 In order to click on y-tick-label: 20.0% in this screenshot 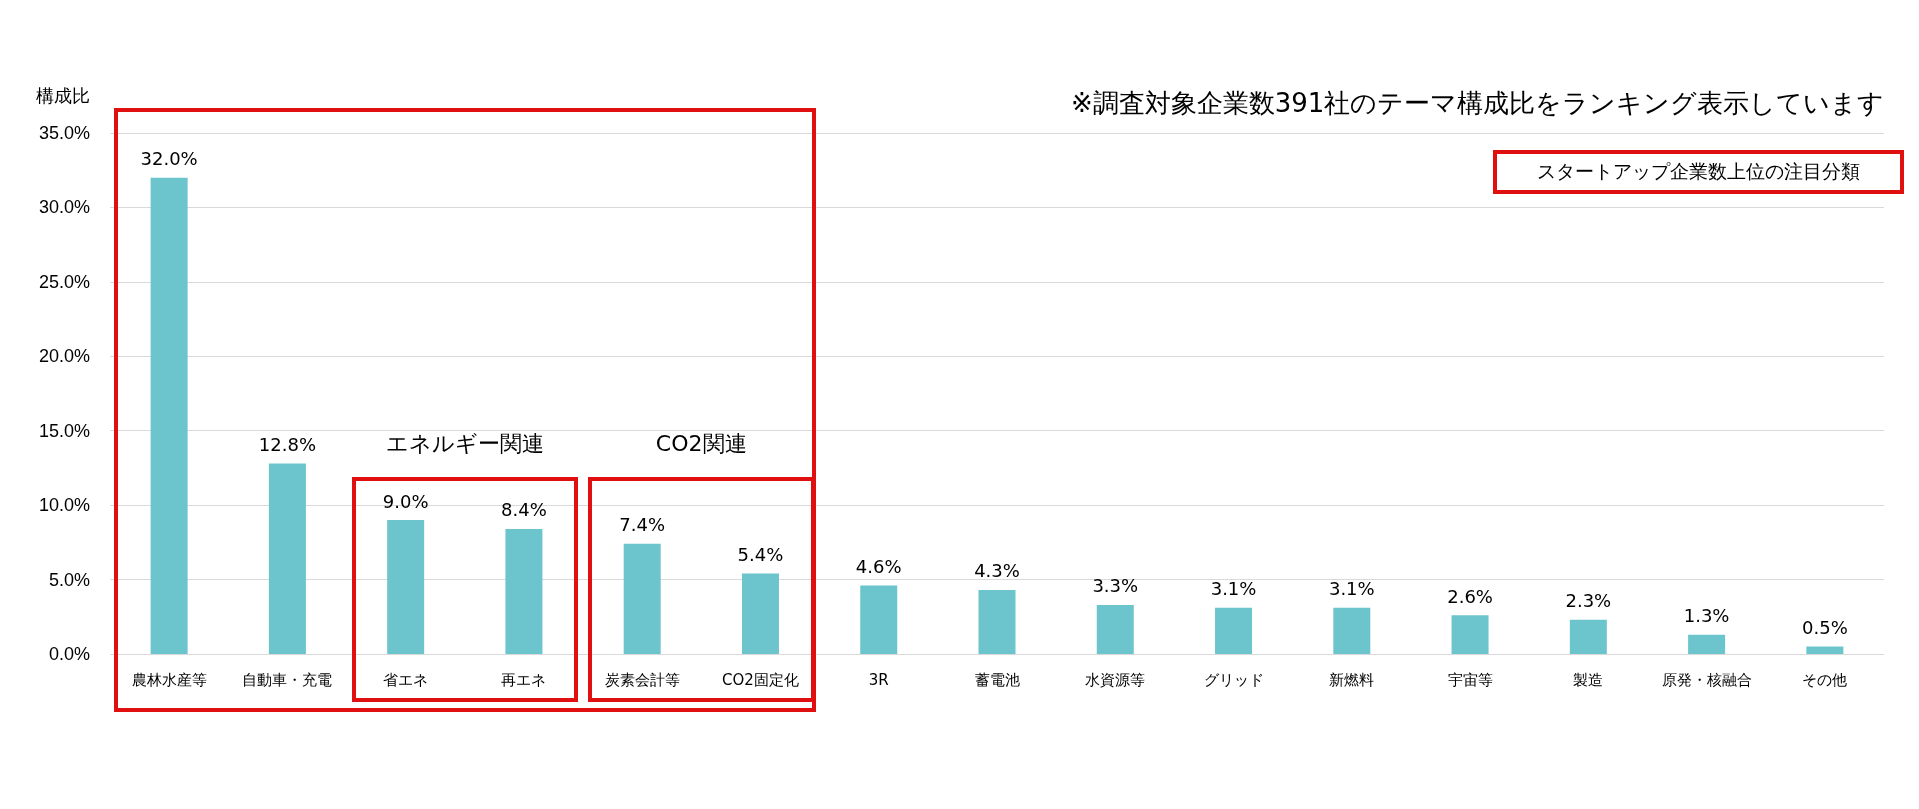, I will do `click(64, 356)`.